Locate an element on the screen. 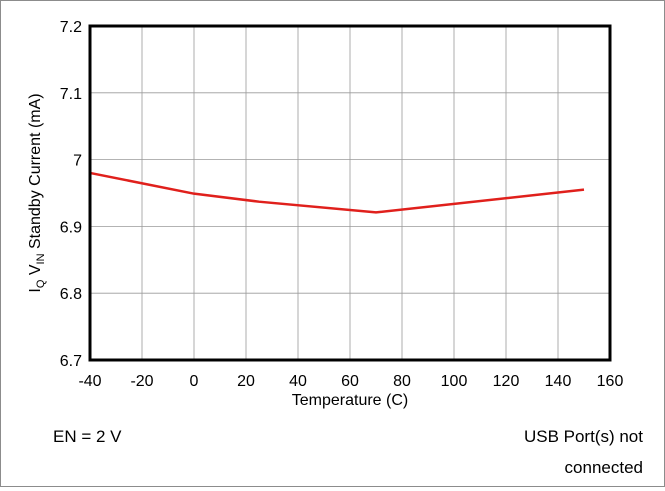 The height and width of the screenshot is (491, 665). x-tick-label: 120 is located at coordinates (506, 381).